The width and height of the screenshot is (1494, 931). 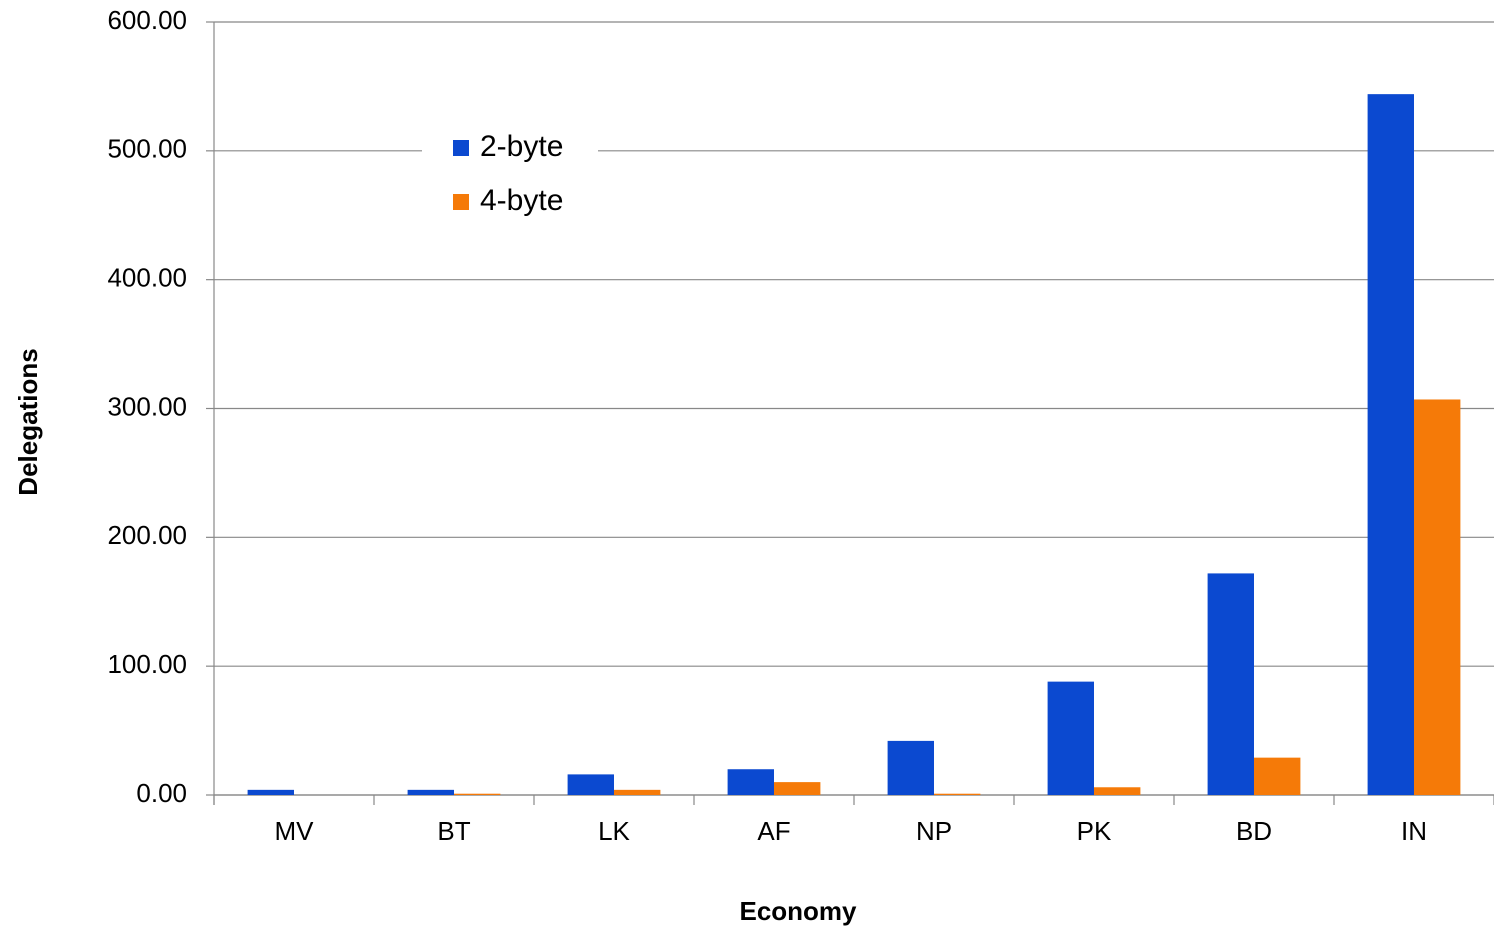 I want to click on y-tick-label: 400.00, so click(x=147, y=278).